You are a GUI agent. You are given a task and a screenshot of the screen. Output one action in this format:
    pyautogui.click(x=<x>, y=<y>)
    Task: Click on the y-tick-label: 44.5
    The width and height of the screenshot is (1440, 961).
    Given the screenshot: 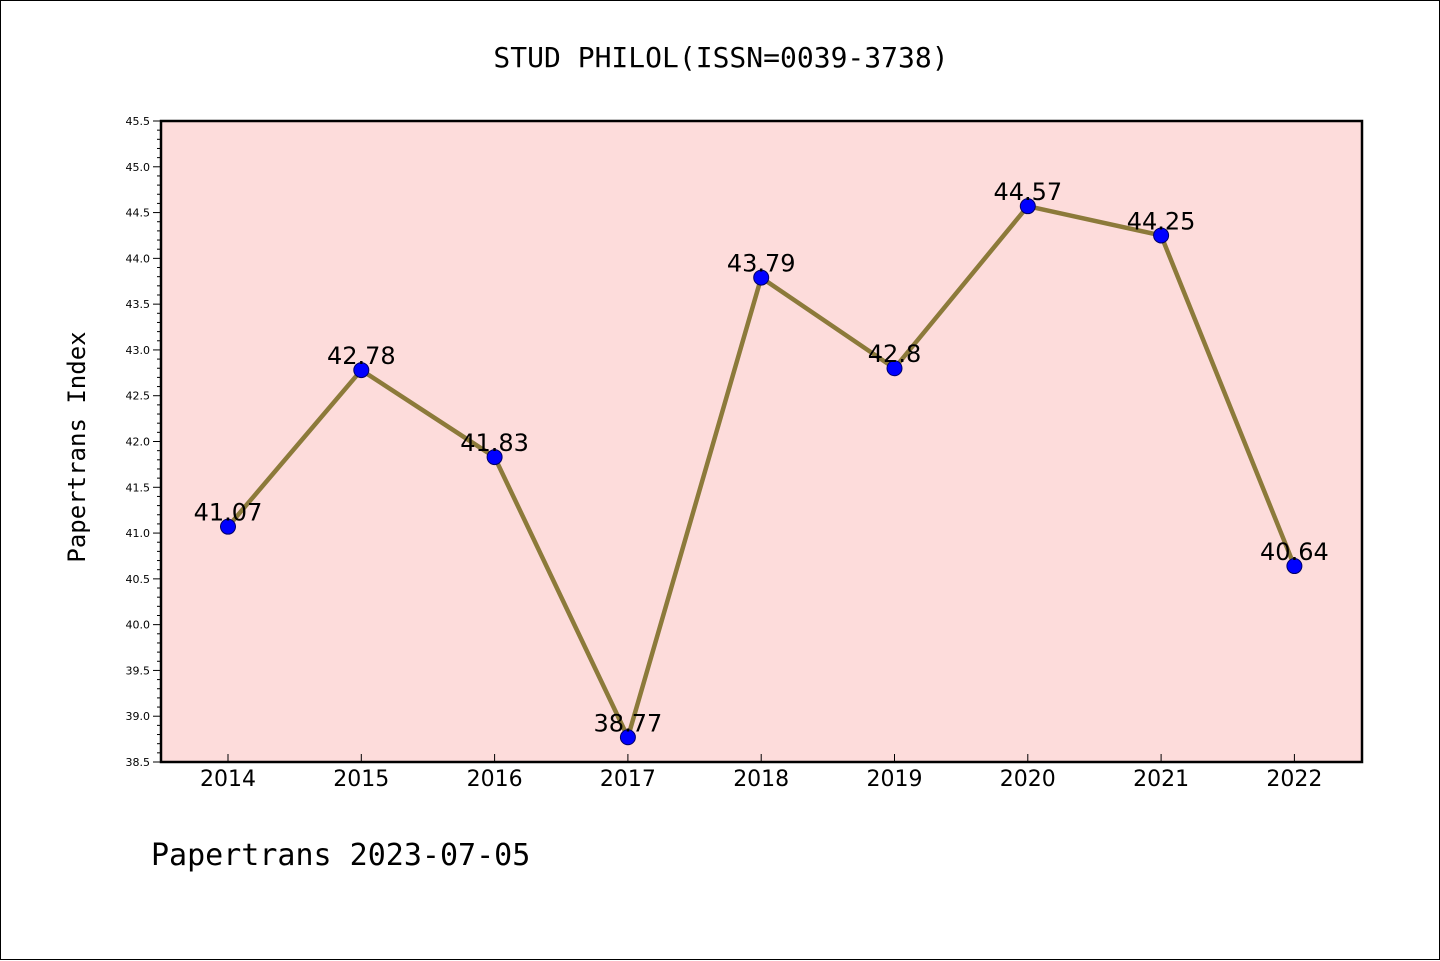 What is the action you would take?
    pyautogui.click(x=138, y=213)
    